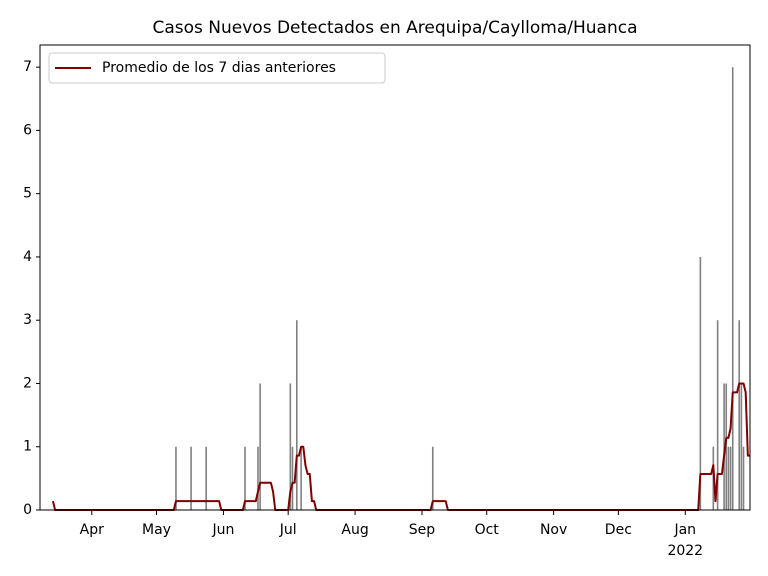 The width and height of the screenshot is (768, 576). I want to click on x-tick-label: Jun, so click(222, 530).